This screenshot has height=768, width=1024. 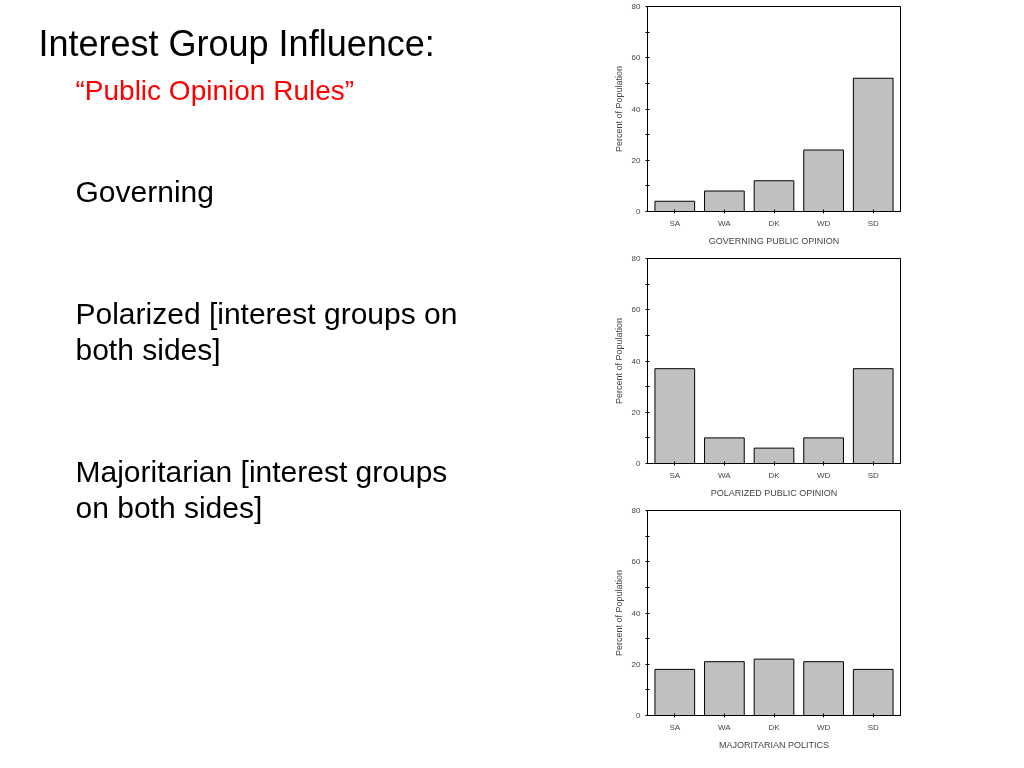 What do you see at coordinates (266, 331) in the screenshot?
I see `text: Polarized [interest groups on both sides]` at bounding box center [266, 331].